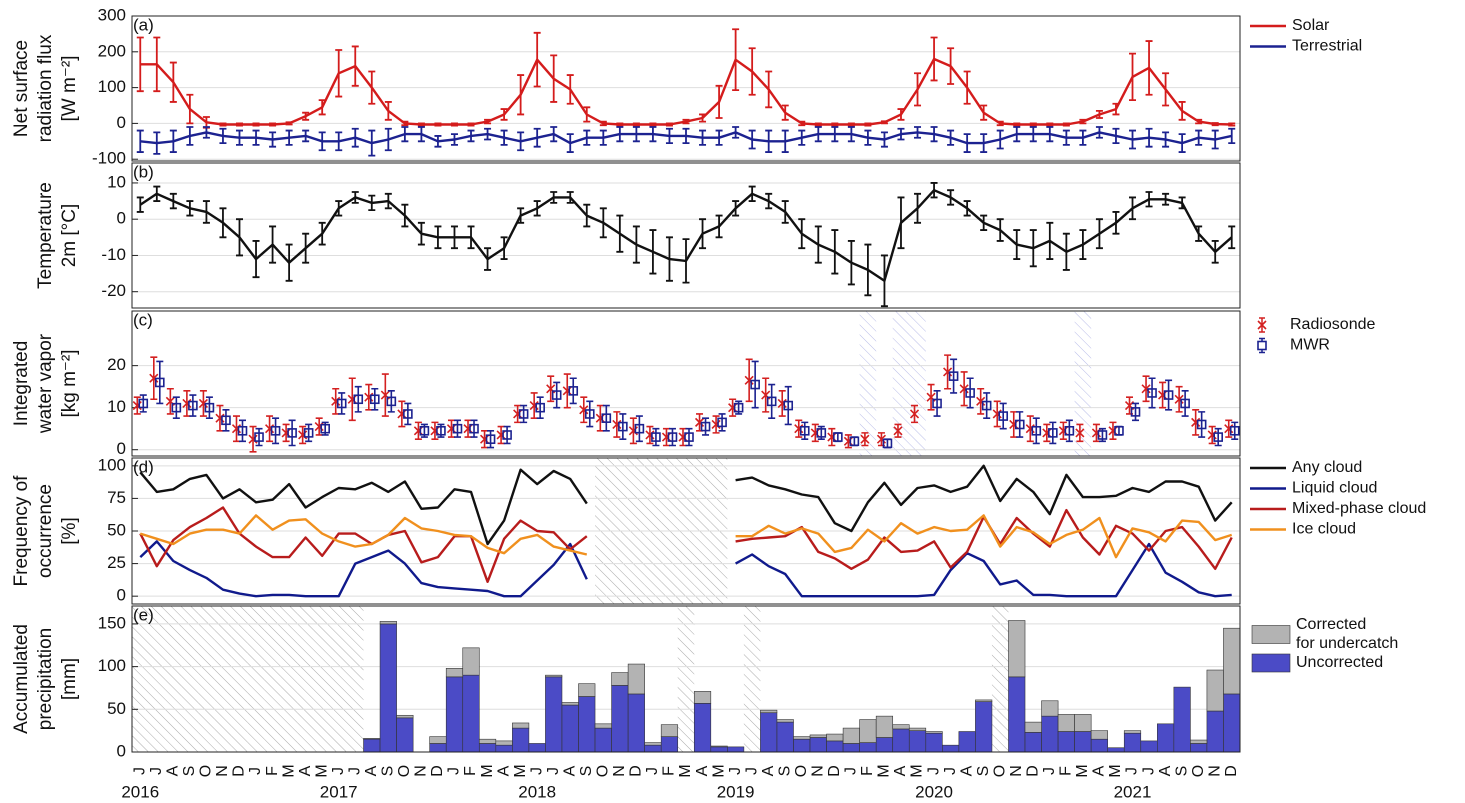  Describe the element at coordinates (45, 679) in the screenshot. I see `text-line: precipitation` at that location.